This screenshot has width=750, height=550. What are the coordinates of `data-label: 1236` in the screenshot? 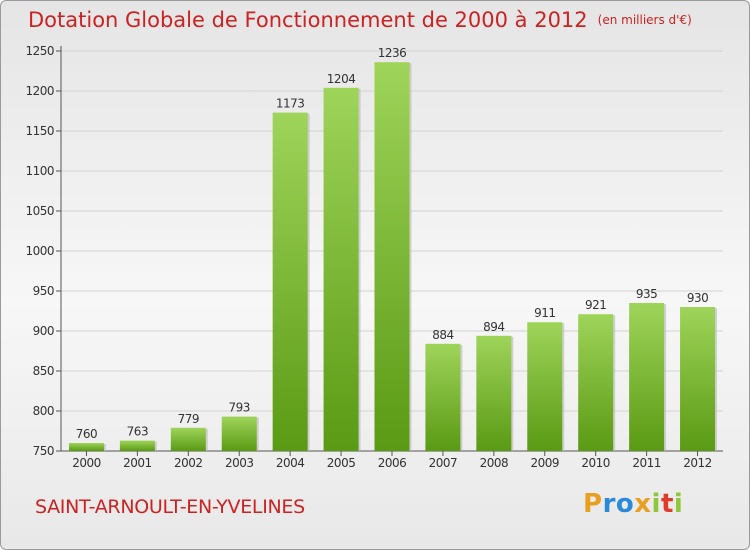 It's located at (392, 53).